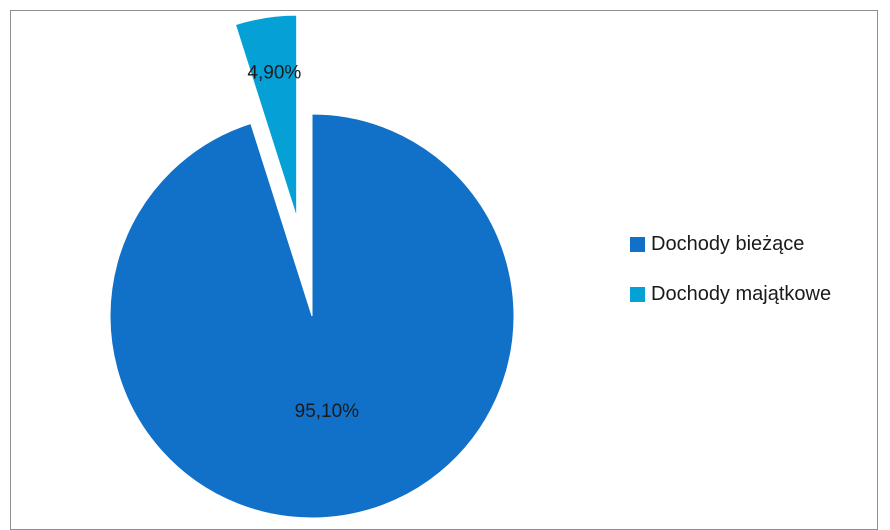 The image size is (890, 530). I want to click on legend-label-dochody-biezace: Dochody bieżące, so click(728, 243).